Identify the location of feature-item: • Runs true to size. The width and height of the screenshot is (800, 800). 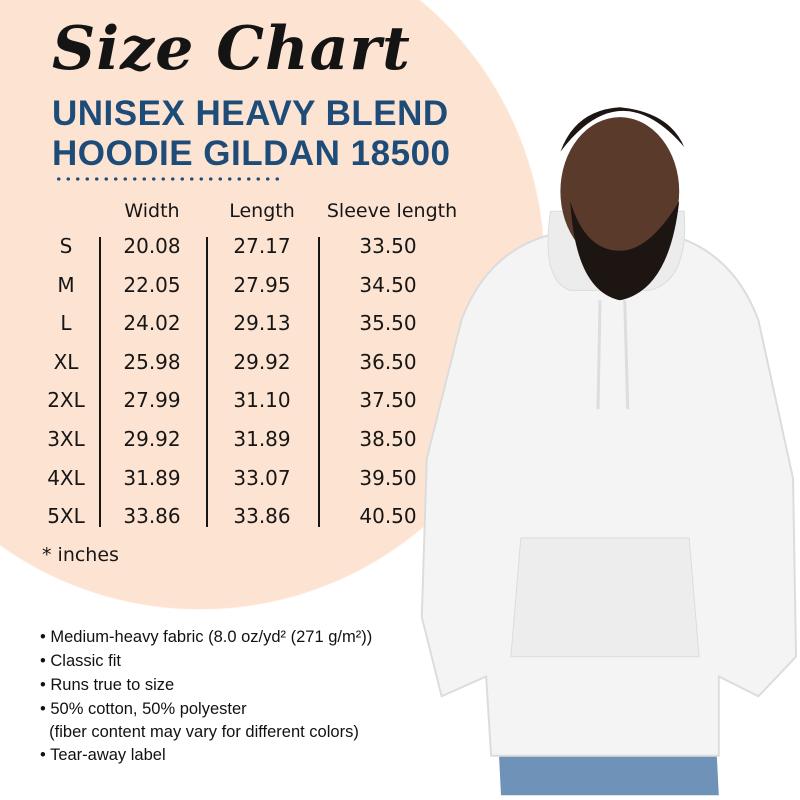
(107, 685).